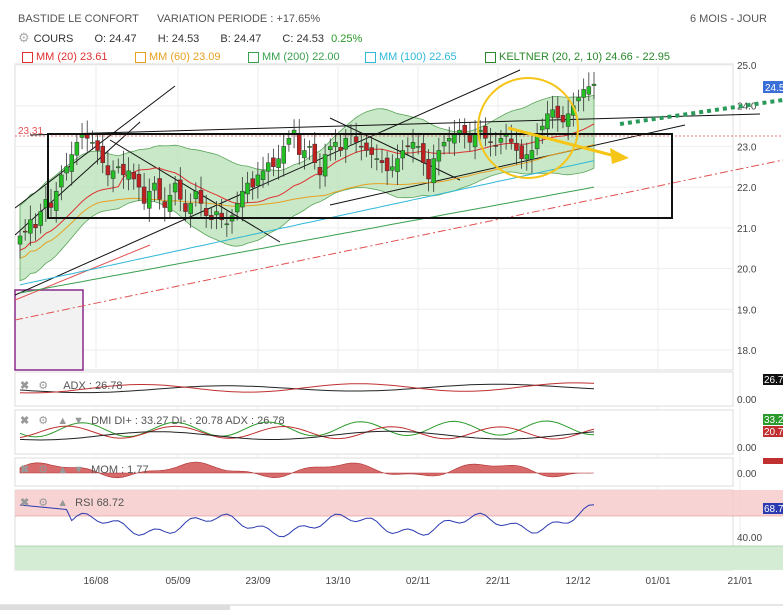  What do you see at coordinates (303, 39) in the screenshot?
I see `close-value: C: 24.53` at bounding box center [303, 39].